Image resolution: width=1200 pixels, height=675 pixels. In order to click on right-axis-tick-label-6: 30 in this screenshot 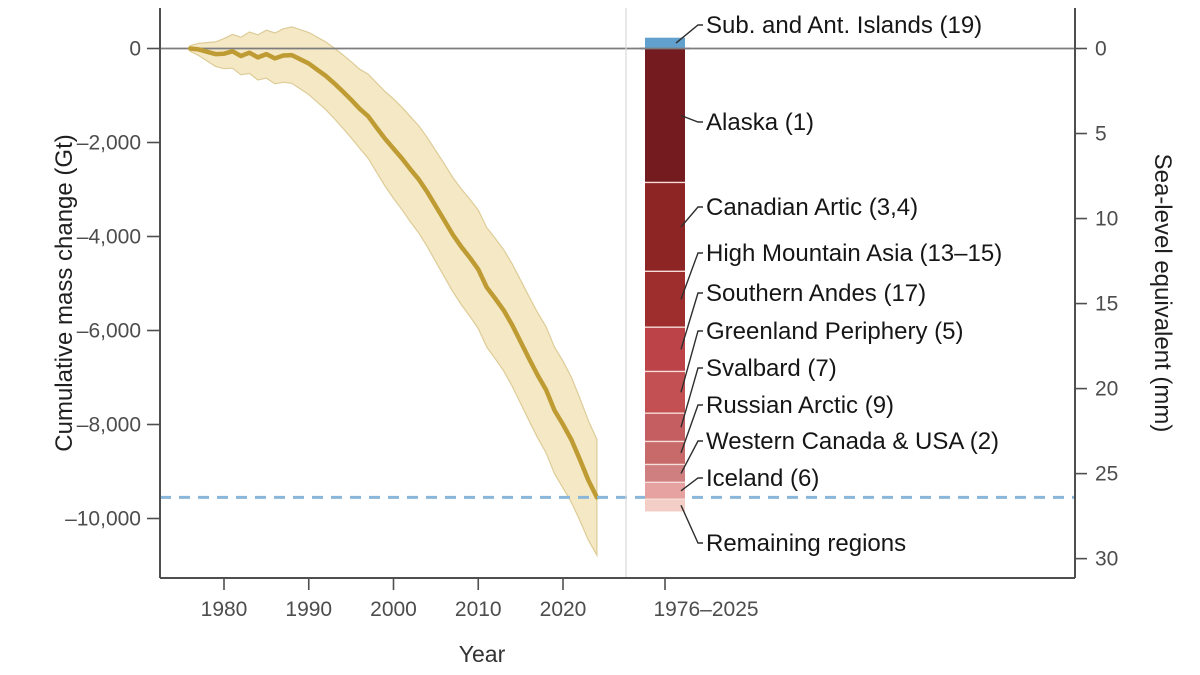, I will do `click(1106, 559)`.